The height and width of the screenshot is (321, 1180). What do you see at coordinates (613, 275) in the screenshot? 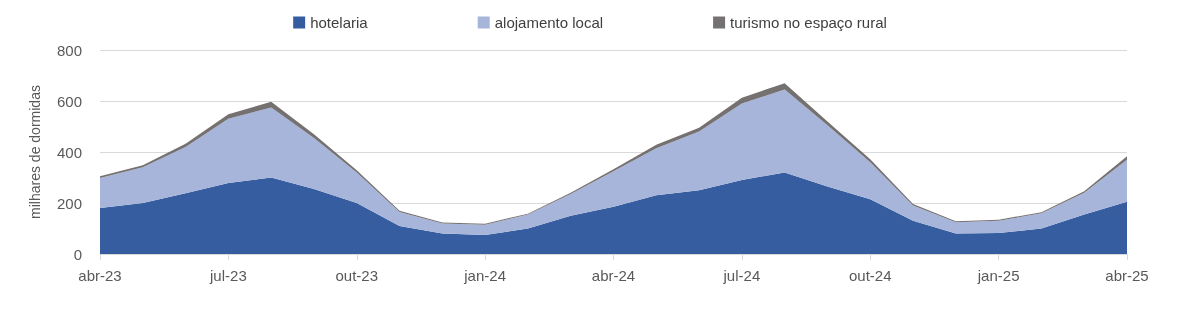
I see `x-tick-label: abr-24` at bounding box center [613, 275].